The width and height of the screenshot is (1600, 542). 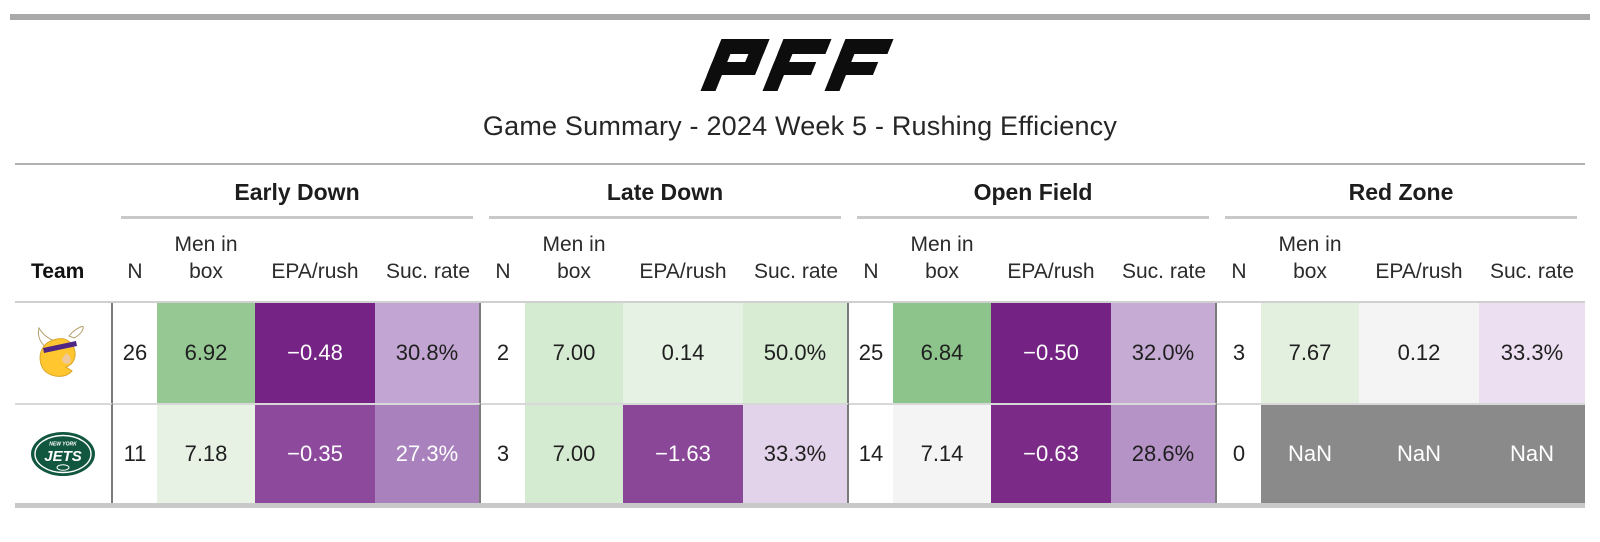 I want to click on section-header-late-down: Late Down, so click(x=665, y=192).